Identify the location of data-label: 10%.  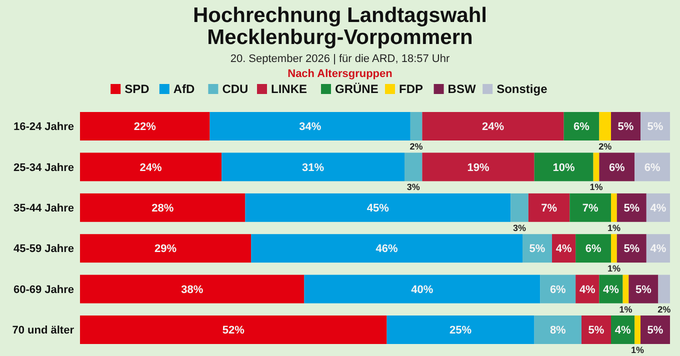
(564, 168).